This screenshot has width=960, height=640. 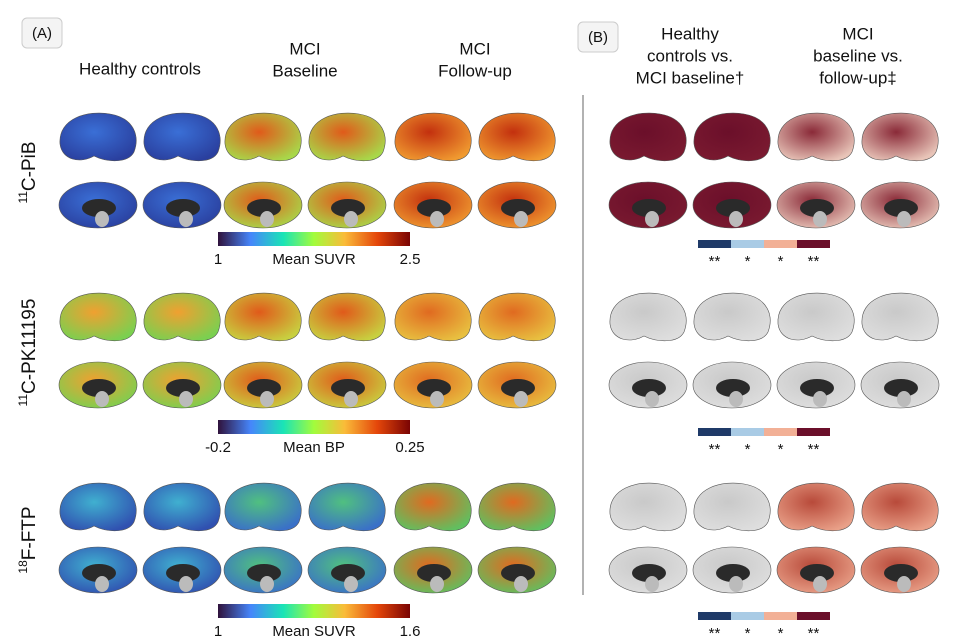 I want to click on colorbar-max: 0.25, so click(x=409, y=447).